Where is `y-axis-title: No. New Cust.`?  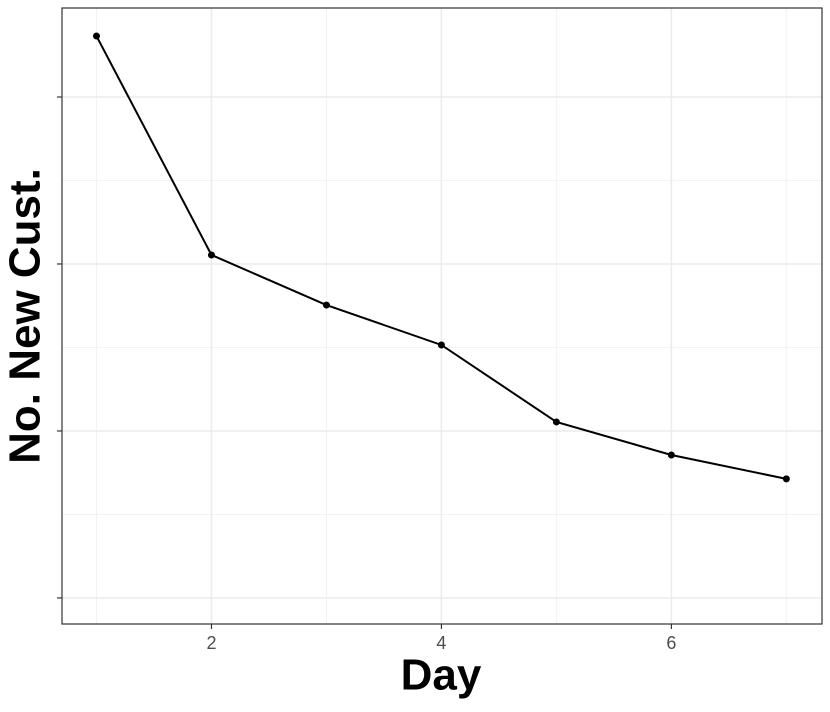
y-axis-title: No. New Cust. is located at coordinates (25, 316).